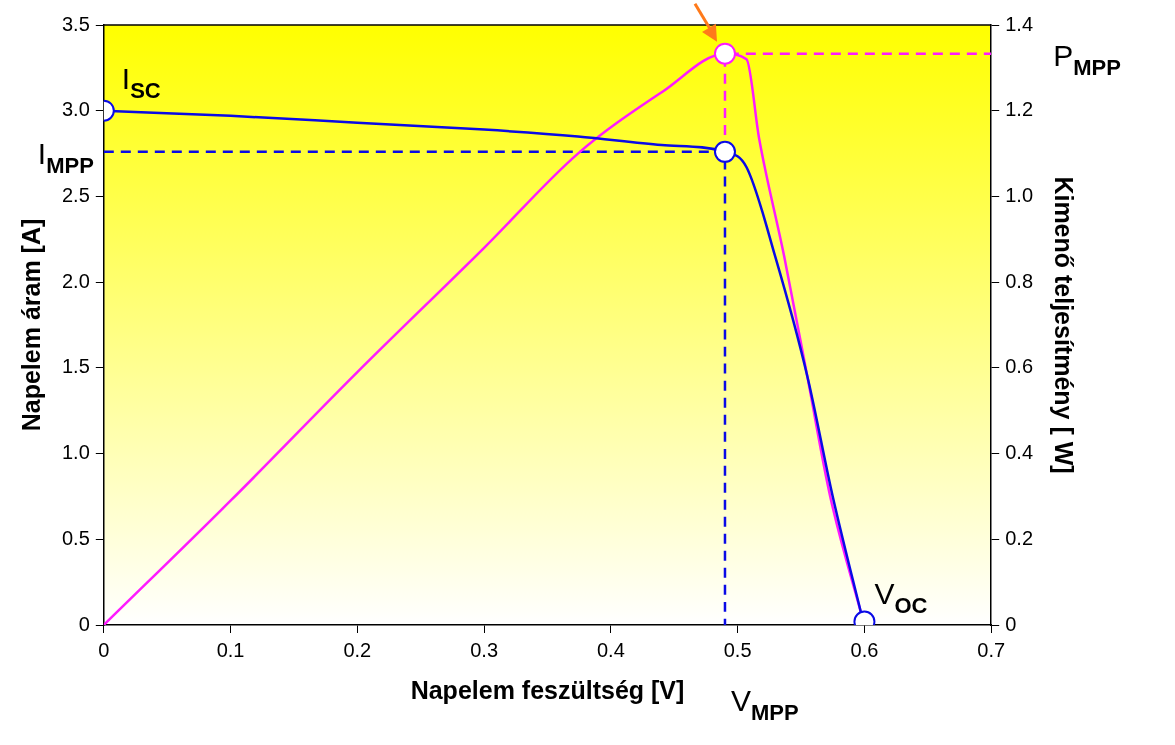 The width and height of the screenshot is (1175, 745). What do you see at coordinates (75, 280) in the screenshot?
I see `y-tick-label: 2.0` at bounding box center [75, 280].